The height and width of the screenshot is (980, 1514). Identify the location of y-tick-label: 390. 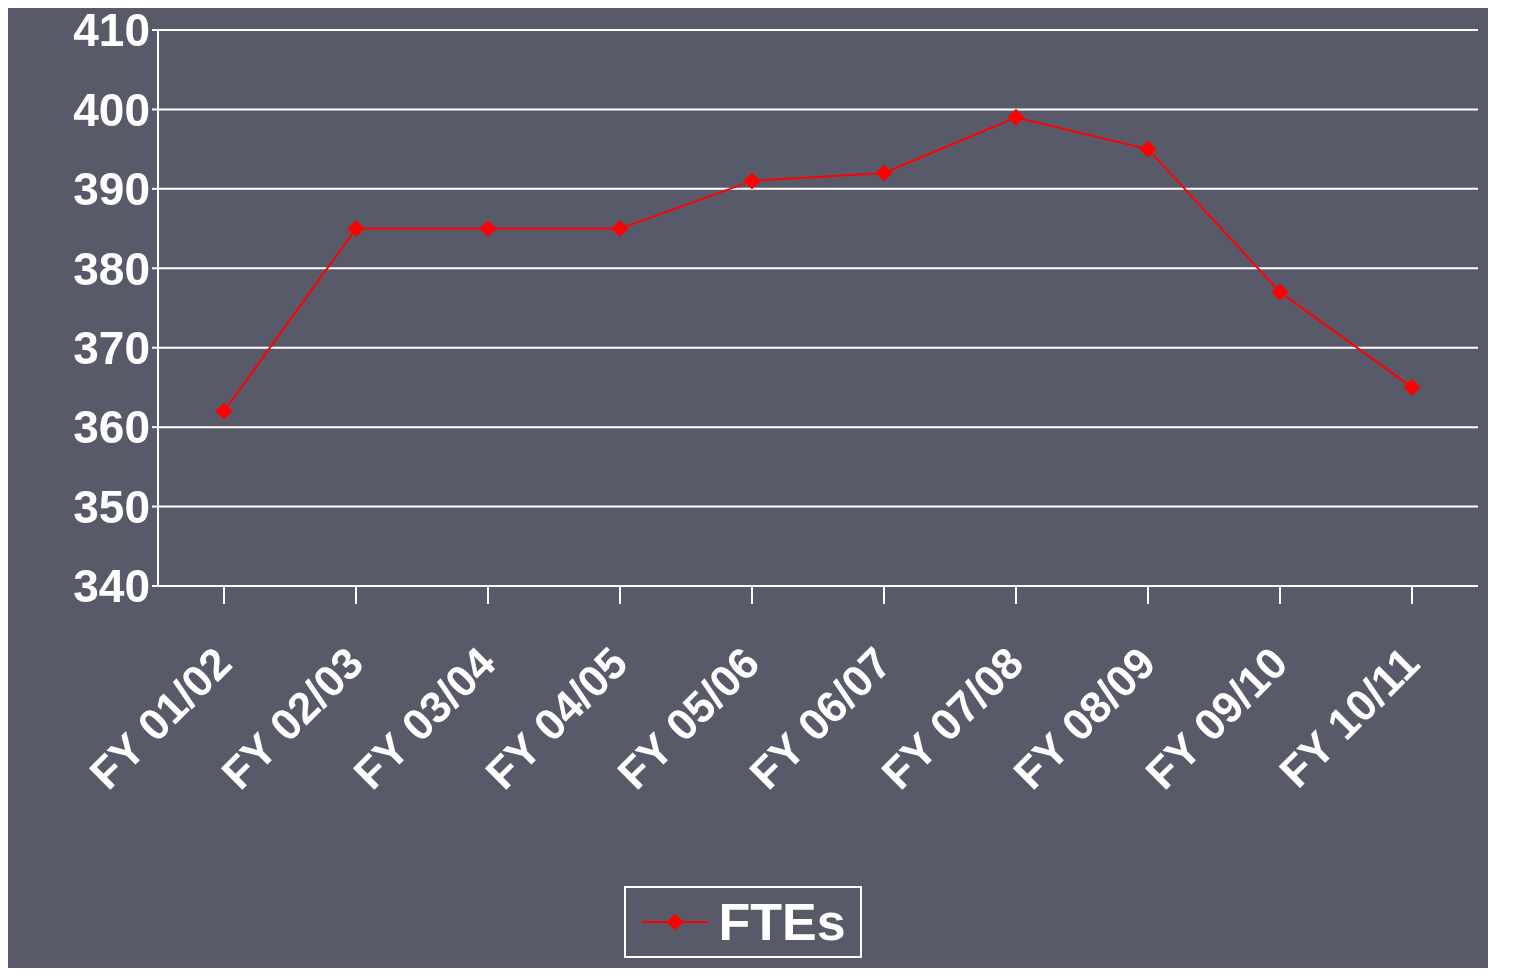
(111, 189).